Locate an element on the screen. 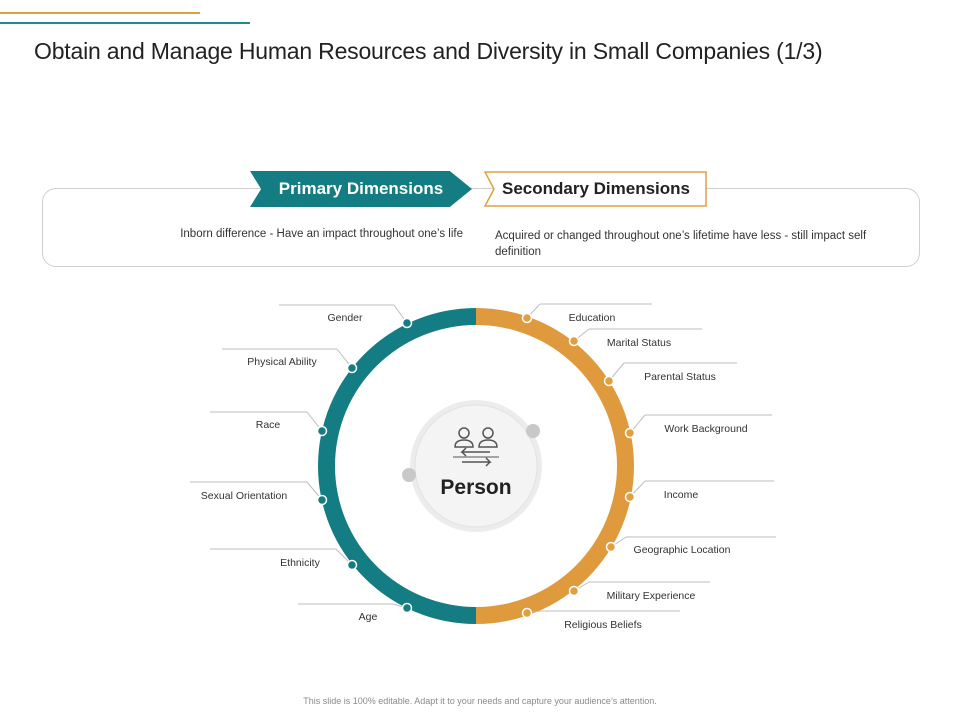 The image size is (960, 720). primary-item-sexual-orientation: Sexual Orientation is located at coordinates (259, 493).